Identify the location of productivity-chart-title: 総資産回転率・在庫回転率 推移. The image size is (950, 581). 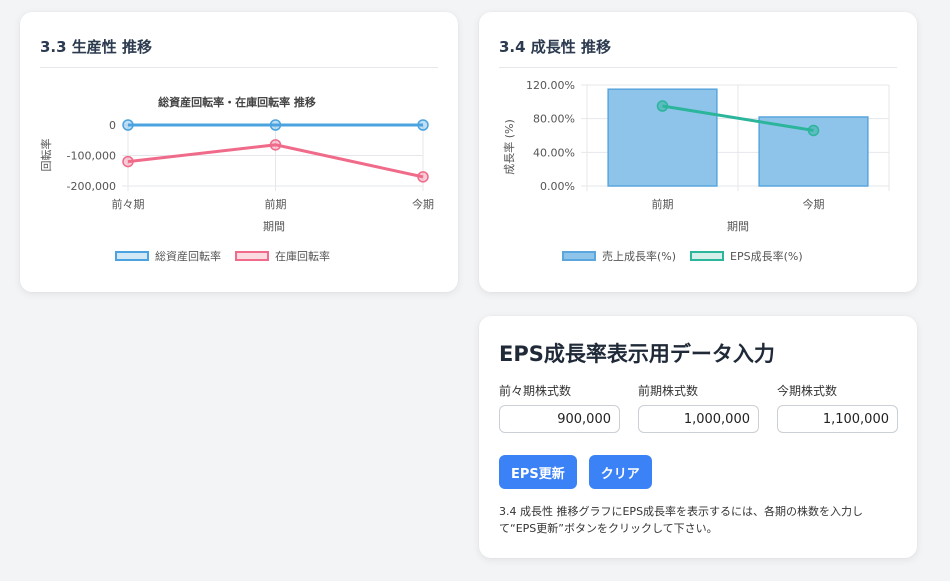
(237, 102).